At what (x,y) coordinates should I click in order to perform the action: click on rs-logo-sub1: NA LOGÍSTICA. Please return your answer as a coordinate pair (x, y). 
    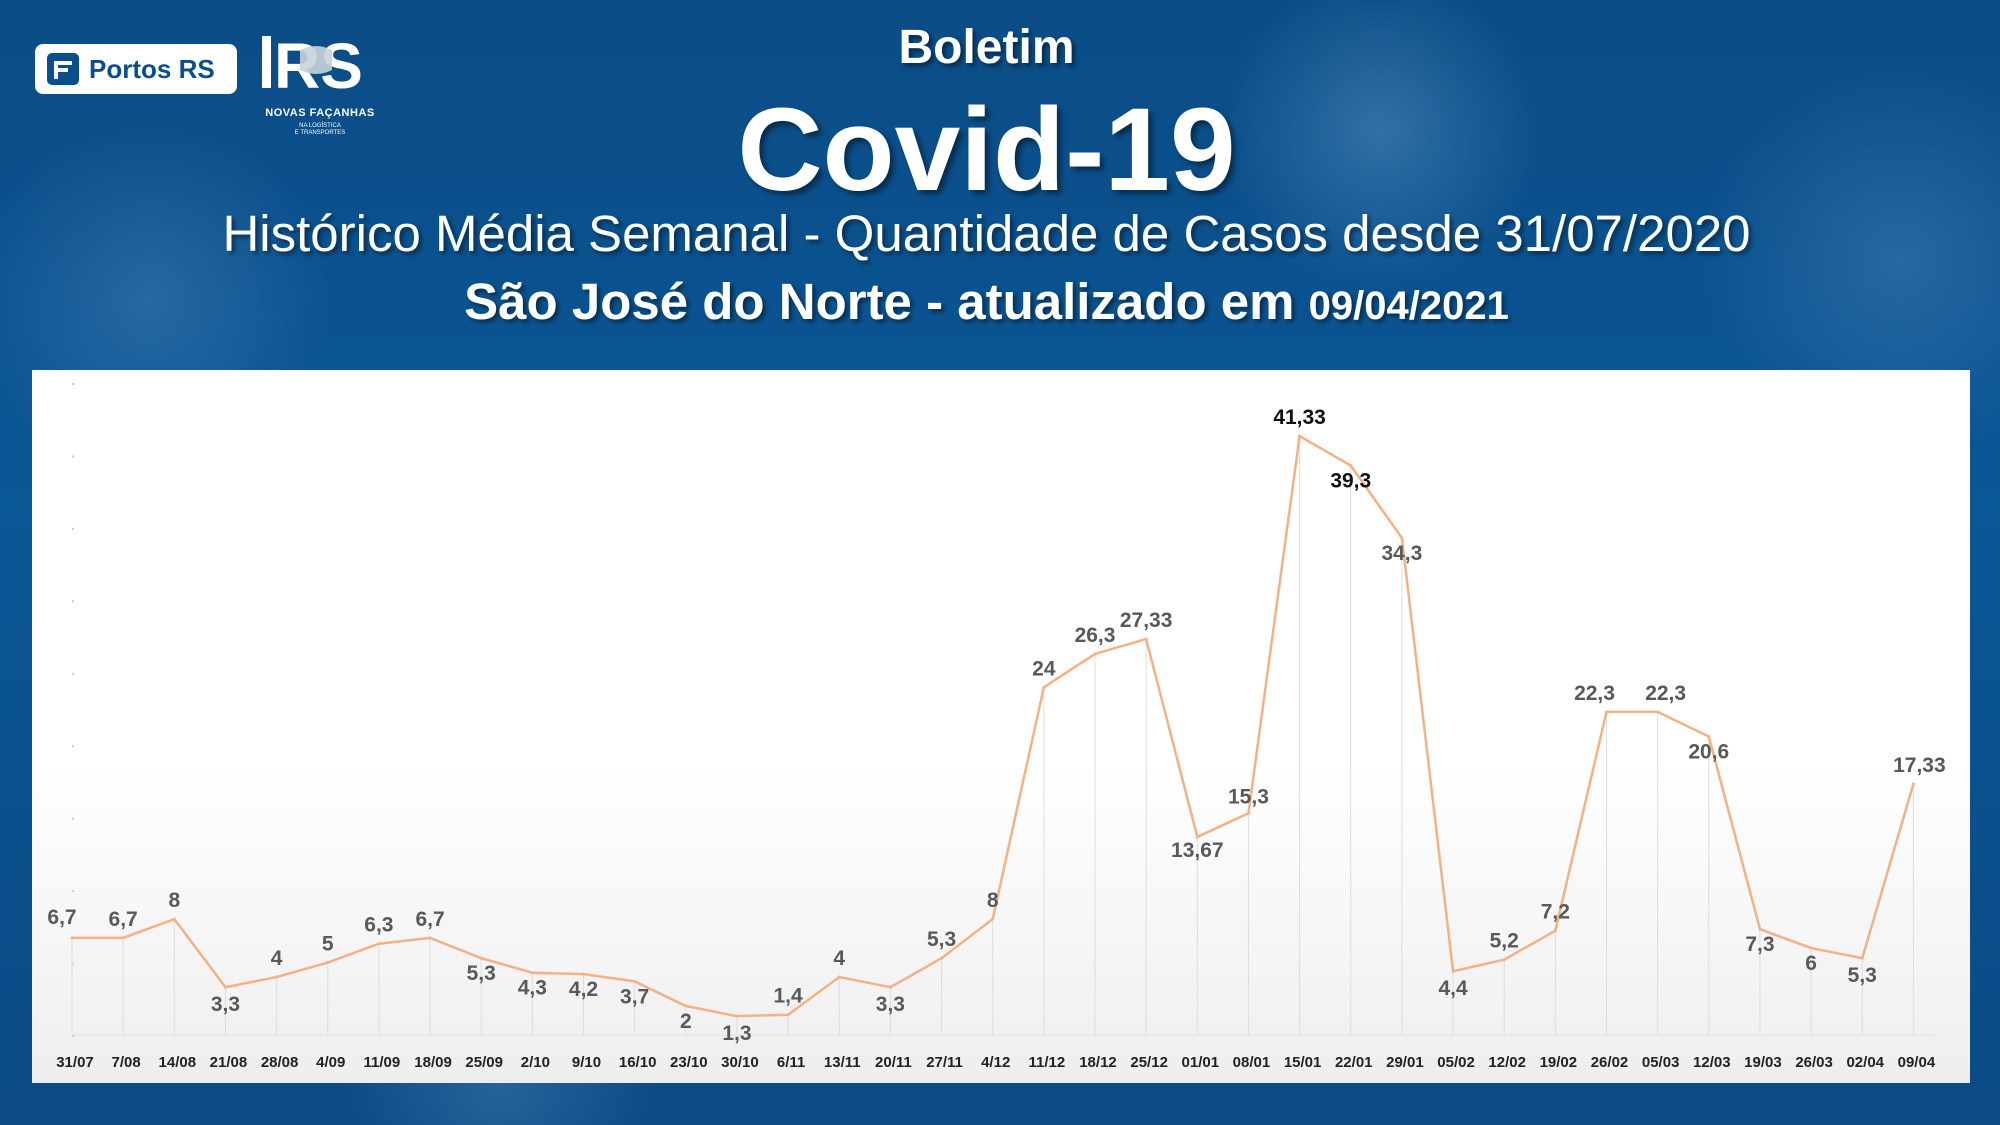
    Looking at the image, I should click on (320, 126).